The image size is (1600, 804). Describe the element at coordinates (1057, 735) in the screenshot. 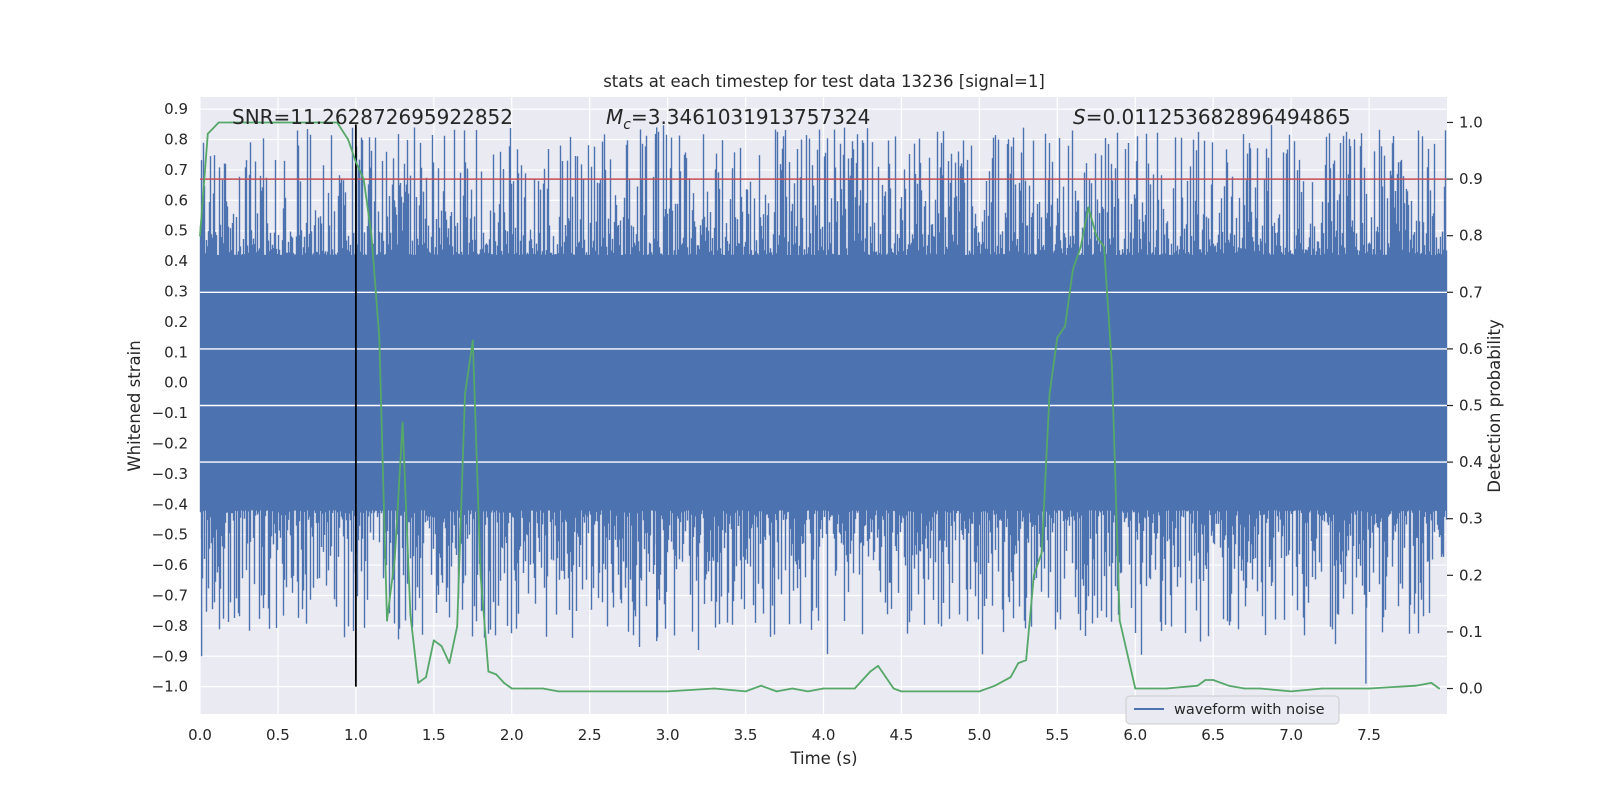

I see `x-tick-label: 5.5` at that location.